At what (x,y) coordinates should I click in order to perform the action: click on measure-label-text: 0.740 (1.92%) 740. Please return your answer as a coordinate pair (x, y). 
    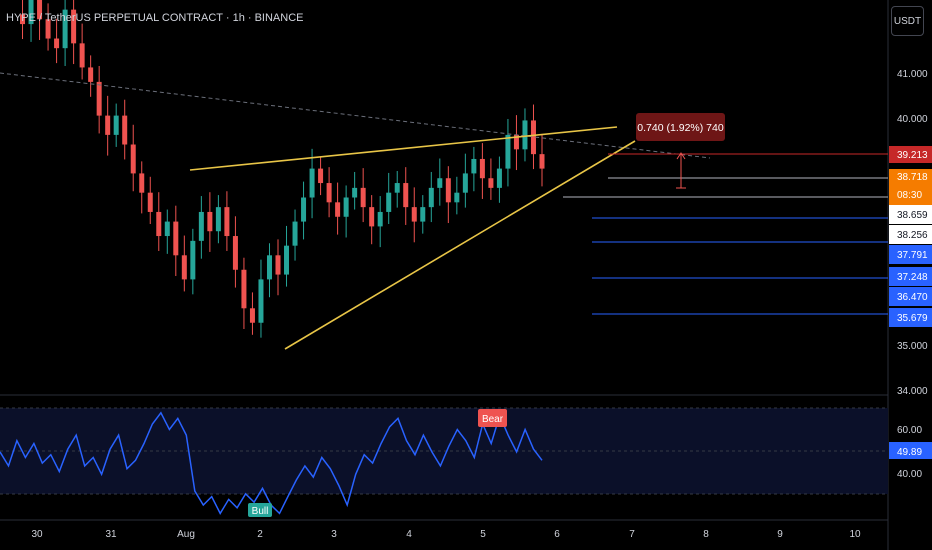
    Looking at the image, I should click on (680, 128).